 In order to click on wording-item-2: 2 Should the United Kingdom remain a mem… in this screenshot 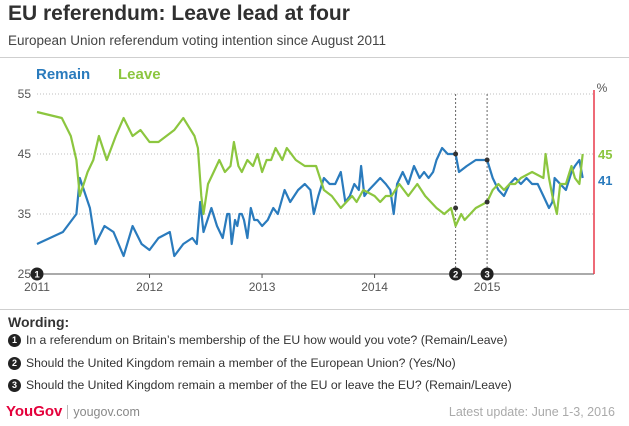, I will do `click(232, 363)`.